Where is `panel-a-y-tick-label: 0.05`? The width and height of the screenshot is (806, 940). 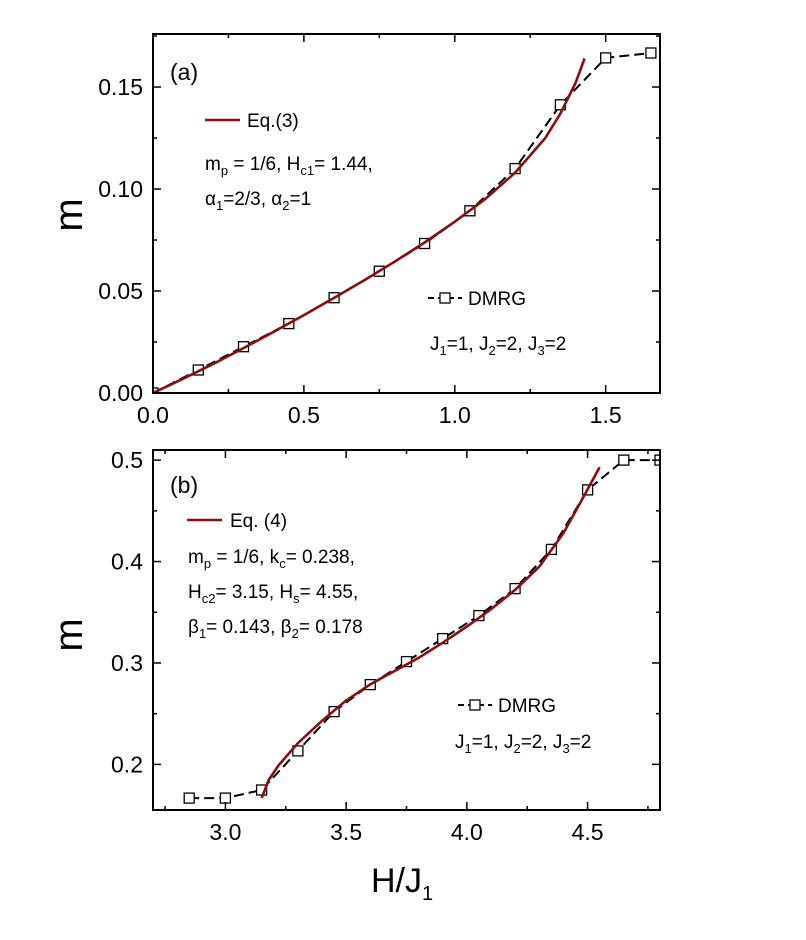 panel-a-y-tick-label: 0.05 is located at coordinates (120, 291).